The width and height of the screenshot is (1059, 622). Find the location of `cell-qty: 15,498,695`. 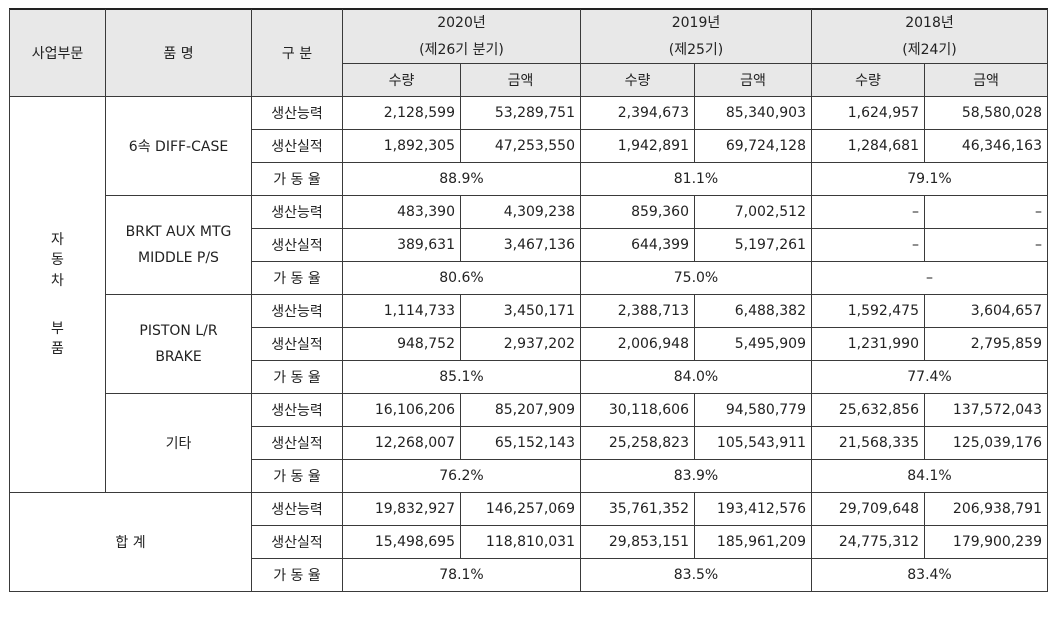

cell-qty: 15,498,695 is located at coordinates (401, 542).